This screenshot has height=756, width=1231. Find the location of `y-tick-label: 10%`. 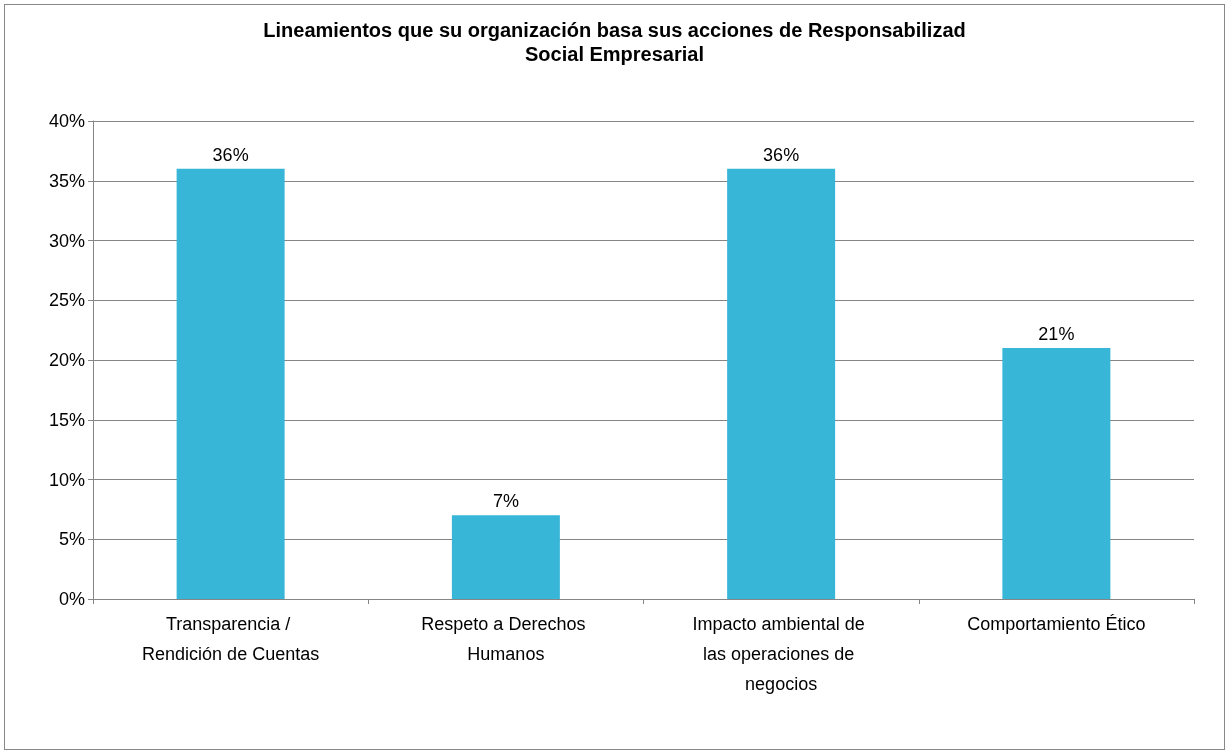

y-tick-label: 10% is located at coordinates (66, 479).